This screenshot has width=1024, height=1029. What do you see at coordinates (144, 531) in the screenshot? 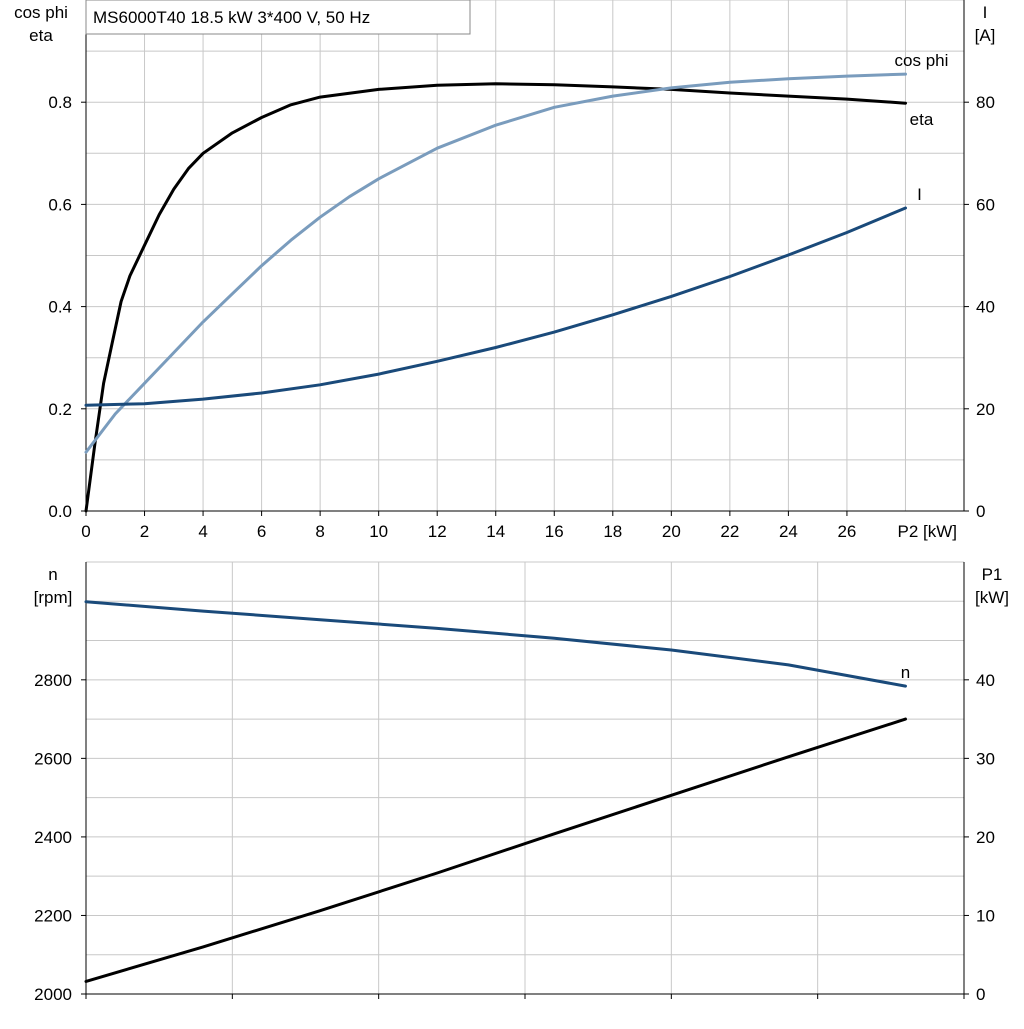
I see `x-tick-label: 2` at bounding box center [144, 531].